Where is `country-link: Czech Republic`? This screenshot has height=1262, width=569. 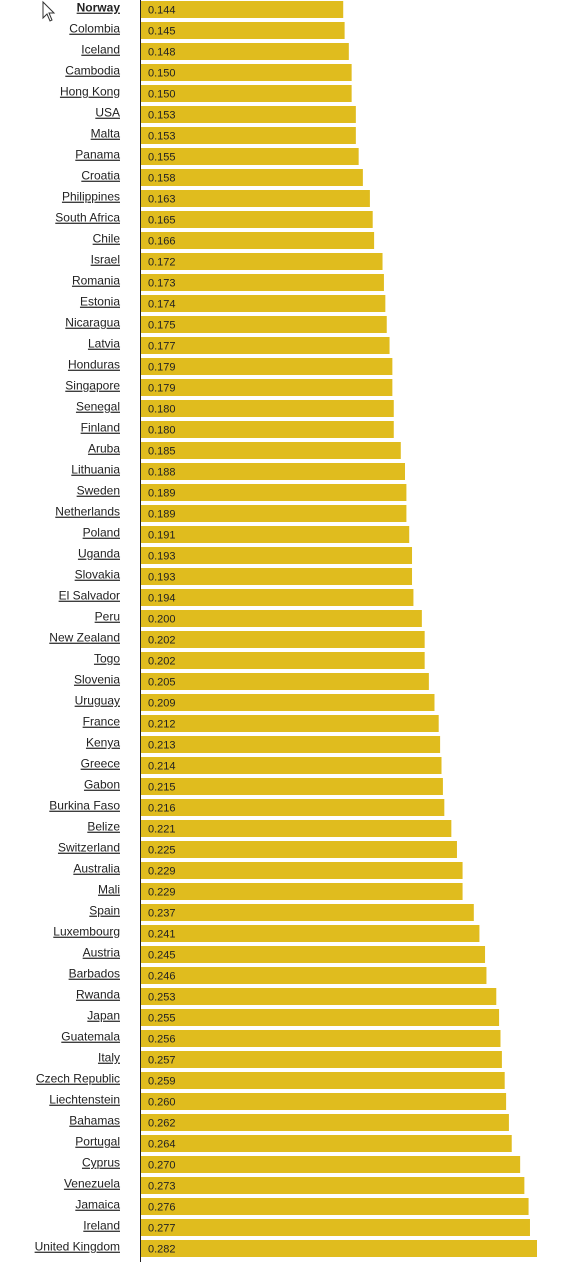 country-link: Czech Republic is located at coordinates (78, 1079).